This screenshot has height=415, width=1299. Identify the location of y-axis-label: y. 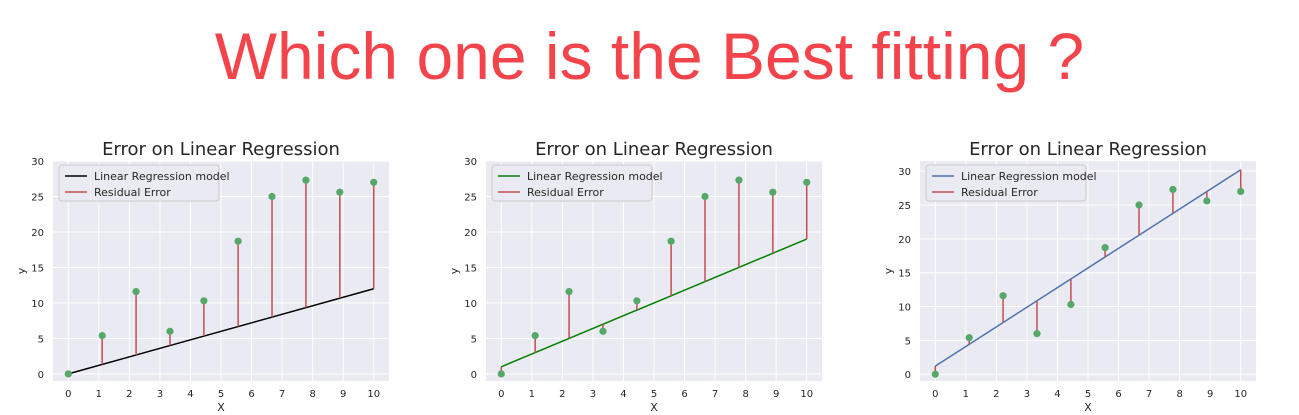
(888, 270).